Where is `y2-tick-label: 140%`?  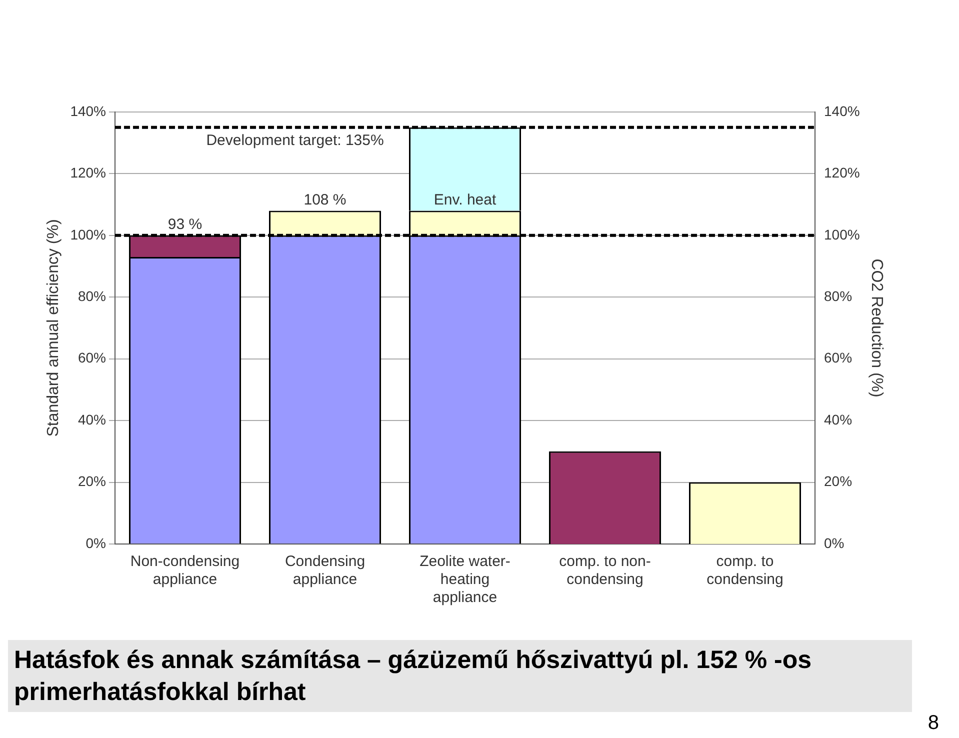
y2-tick-label: 140% is located at coordinates (842, 110).